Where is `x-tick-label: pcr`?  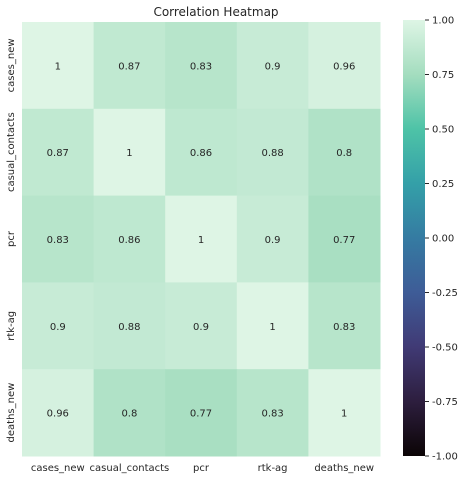 x-tick-label: pcr is located at coordinates (201, 468).